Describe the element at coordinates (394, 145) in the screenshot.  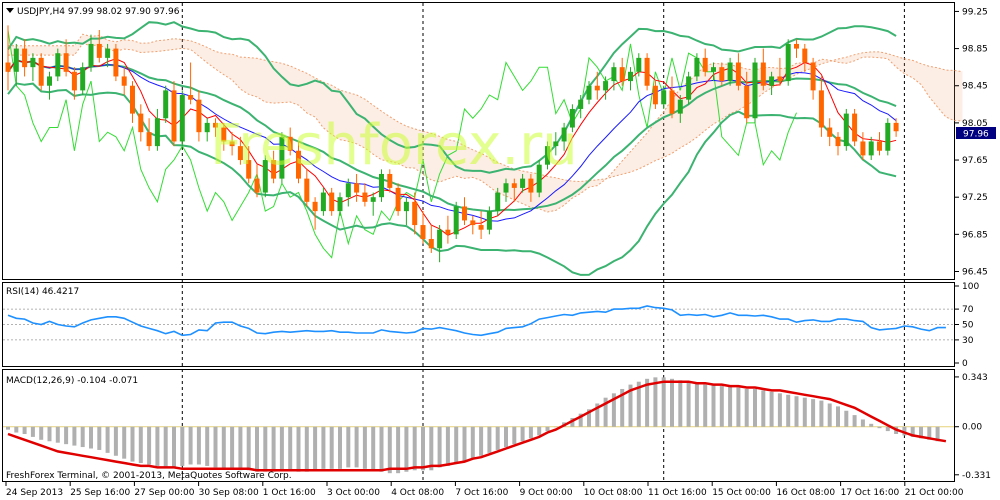
I see `watermark: Freshforex.ru` at that location.